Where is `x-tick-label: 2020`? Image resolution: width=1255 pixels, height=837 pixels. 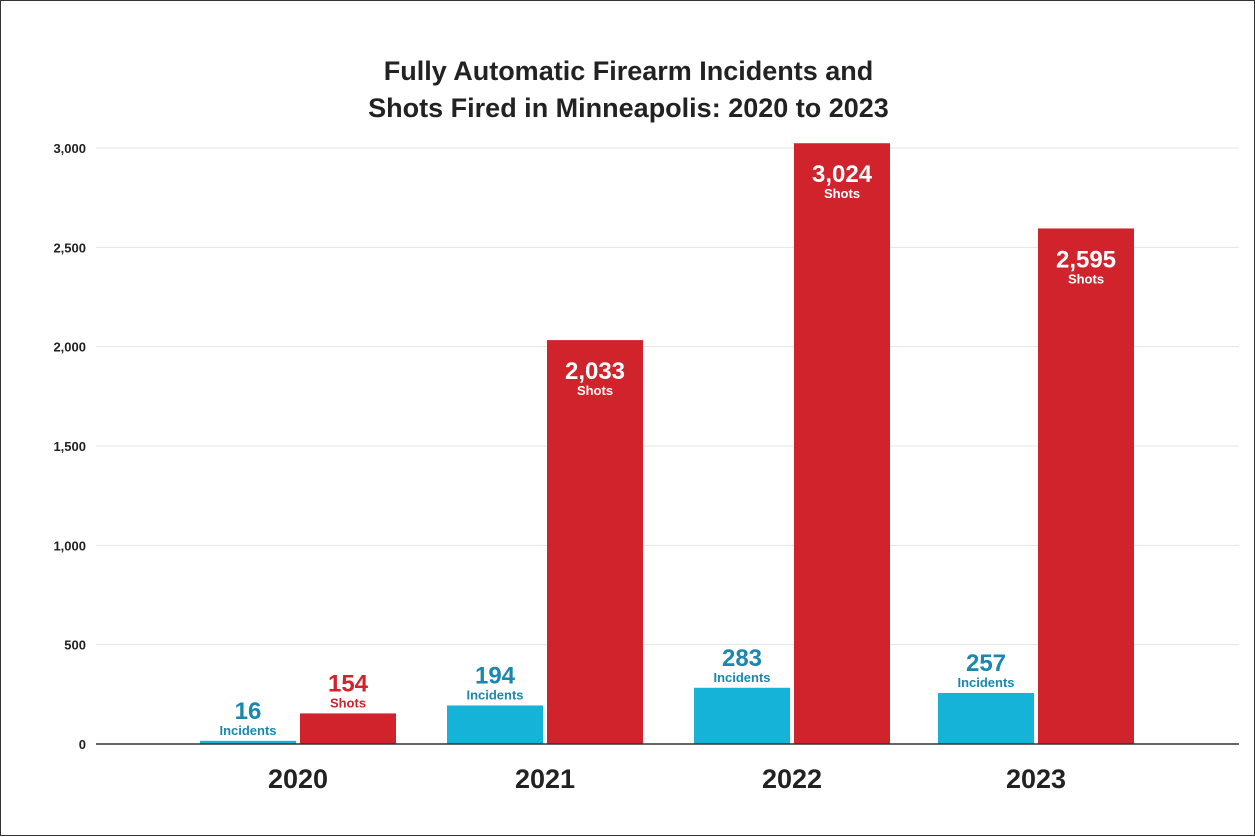 x-tick-label: 2020 is located at coordinates (298, 779).